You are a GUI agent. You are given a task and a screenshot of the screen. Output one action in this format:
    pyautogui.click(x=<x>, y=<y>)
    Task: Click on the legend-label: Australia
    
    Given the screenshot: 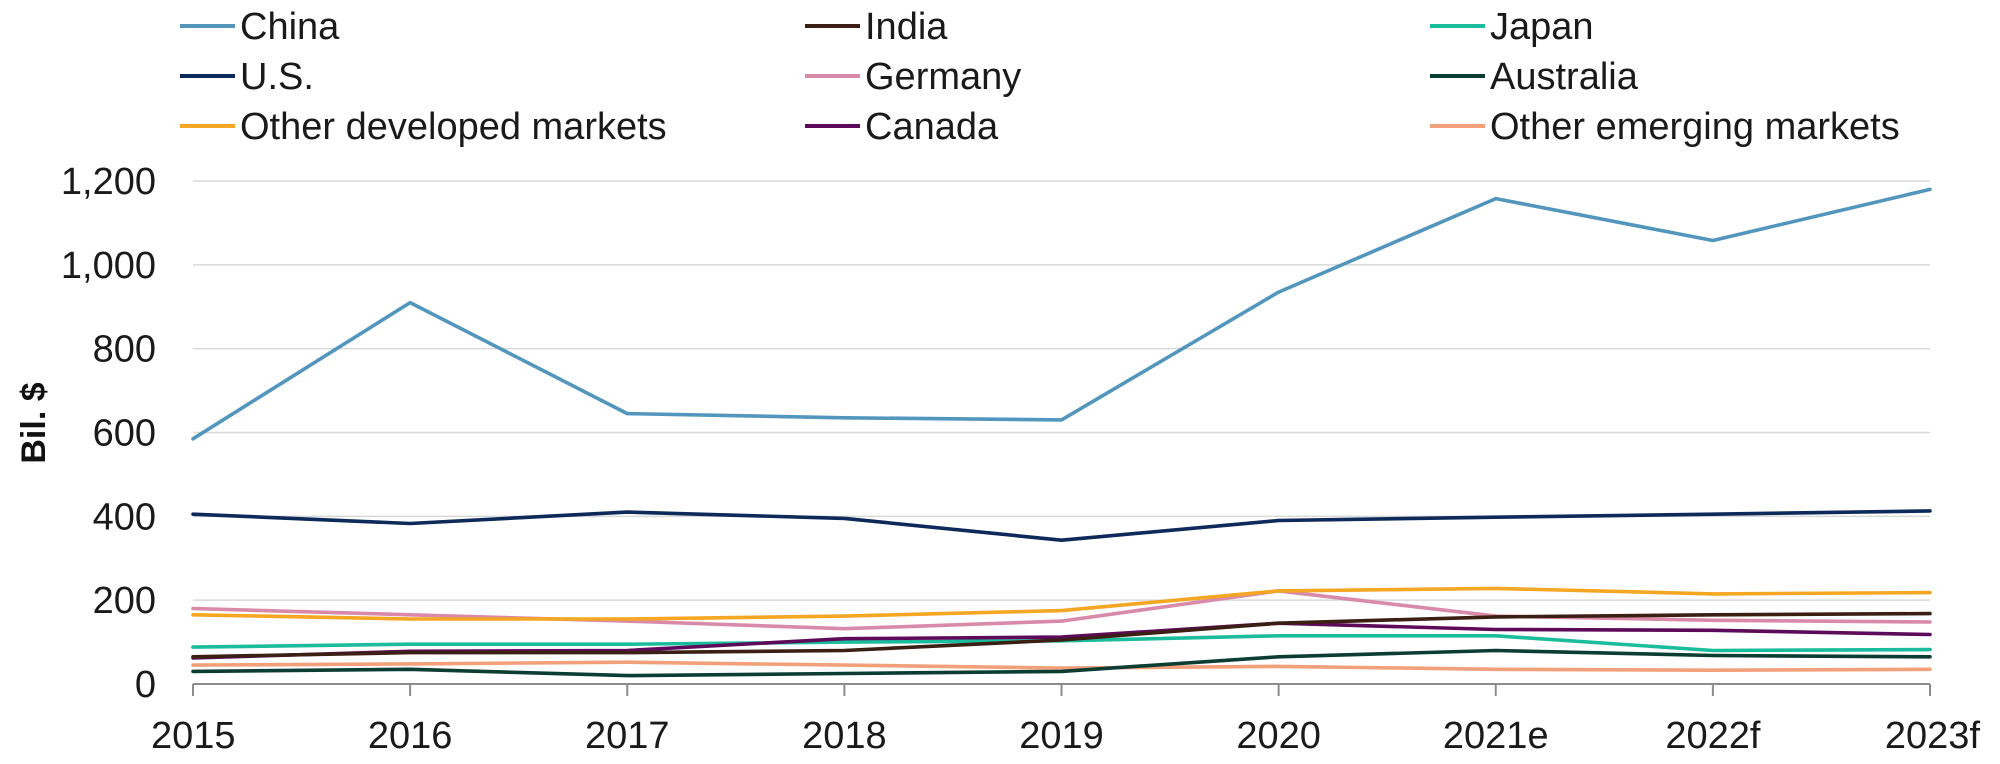 What is the action you would take?
    pyautogui.click(x=1564, y=77)
    